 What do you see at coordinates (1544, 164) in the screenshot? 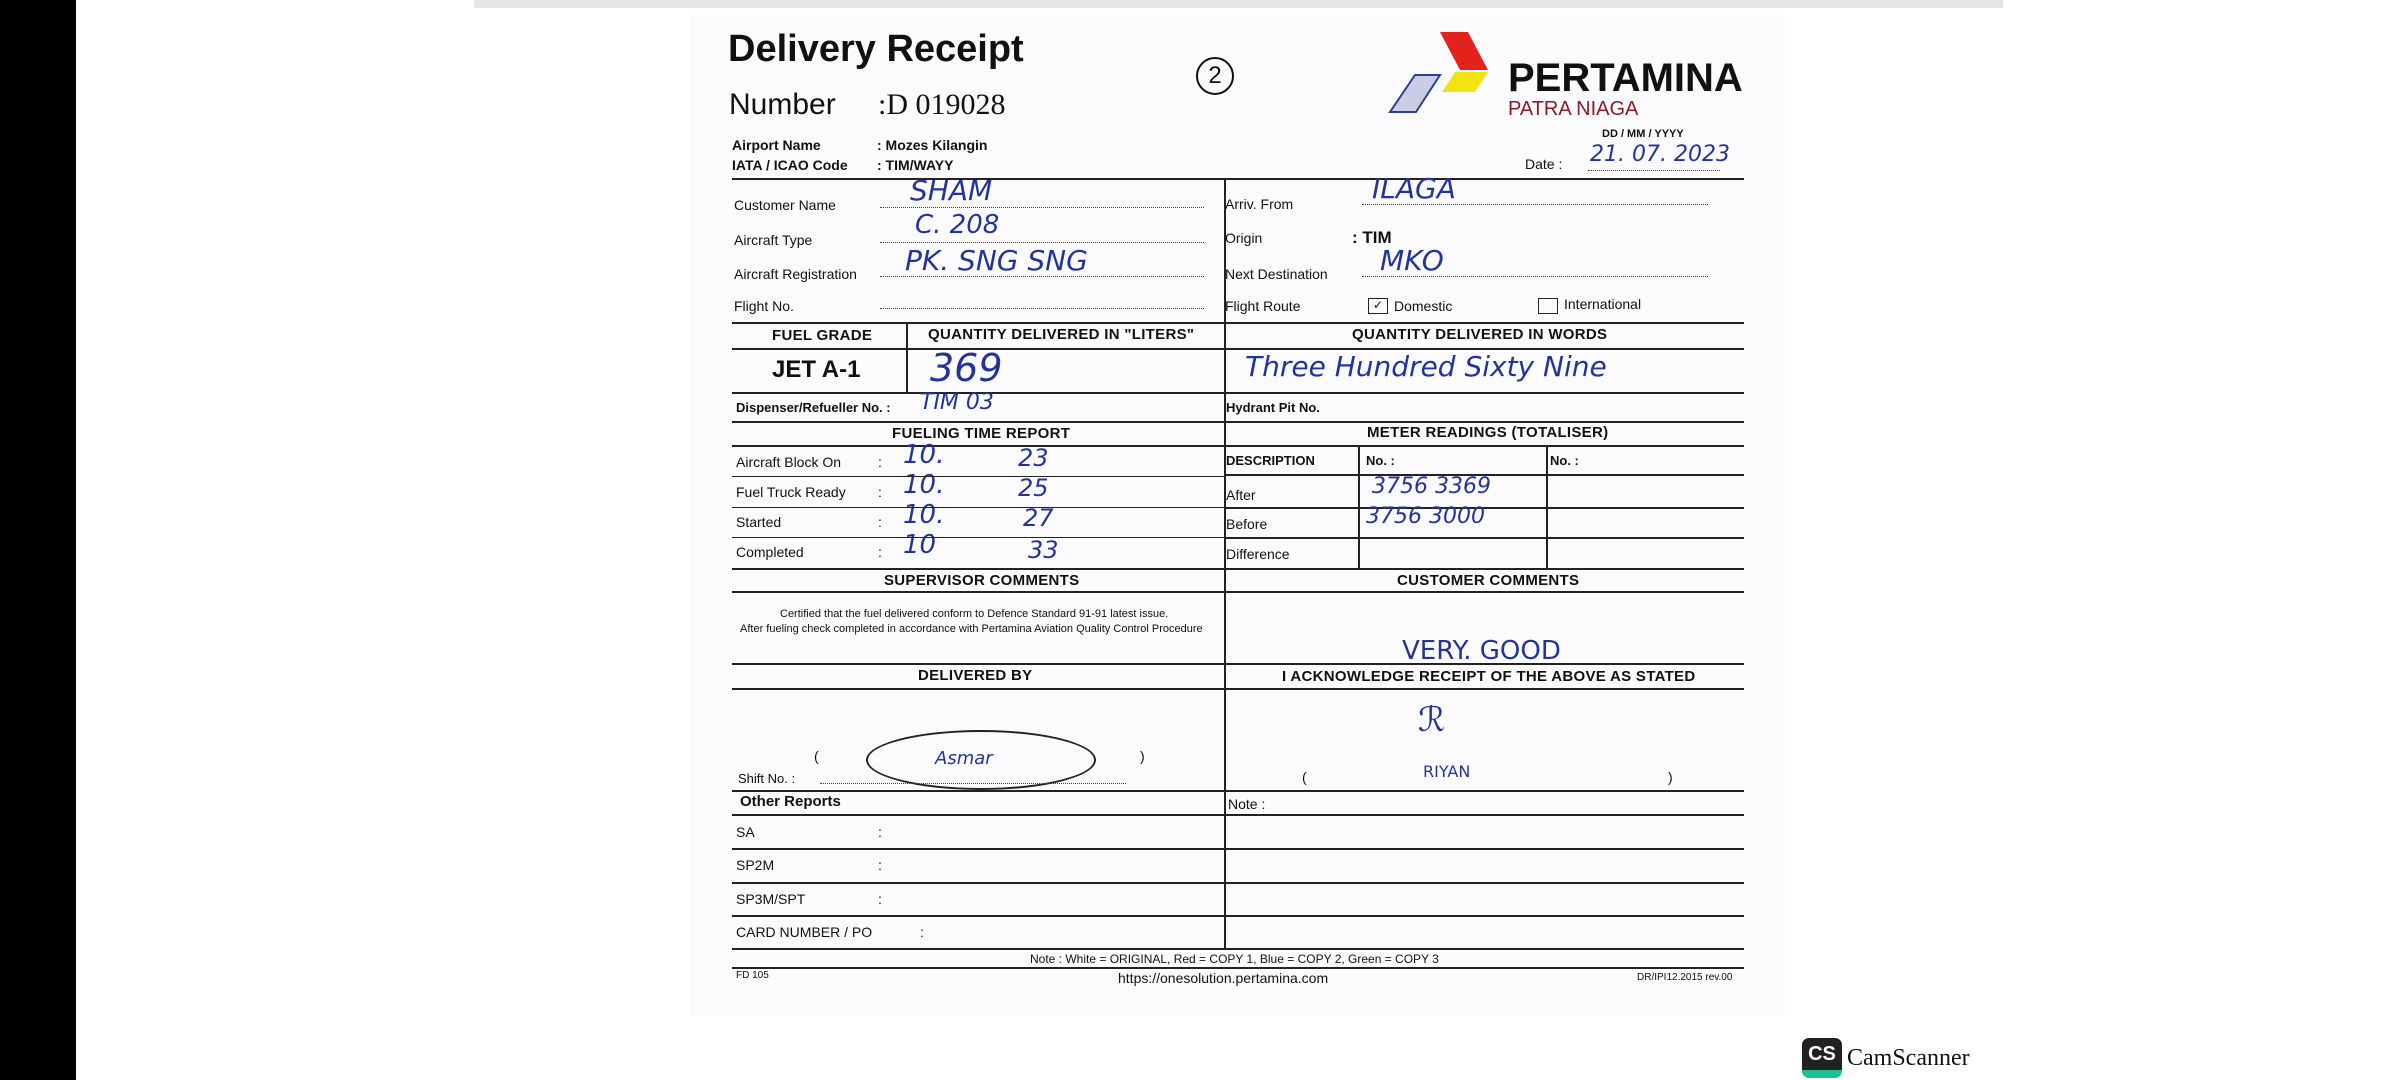
I see `date-label: Date :` at bounding box center [1544, 164].